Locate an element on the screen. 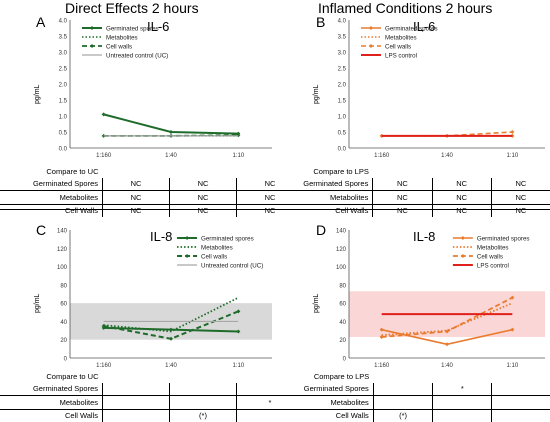 The width and height of the screenshot is (550, 422). table-row: Metabolites * is located at coordinates (151, 402).